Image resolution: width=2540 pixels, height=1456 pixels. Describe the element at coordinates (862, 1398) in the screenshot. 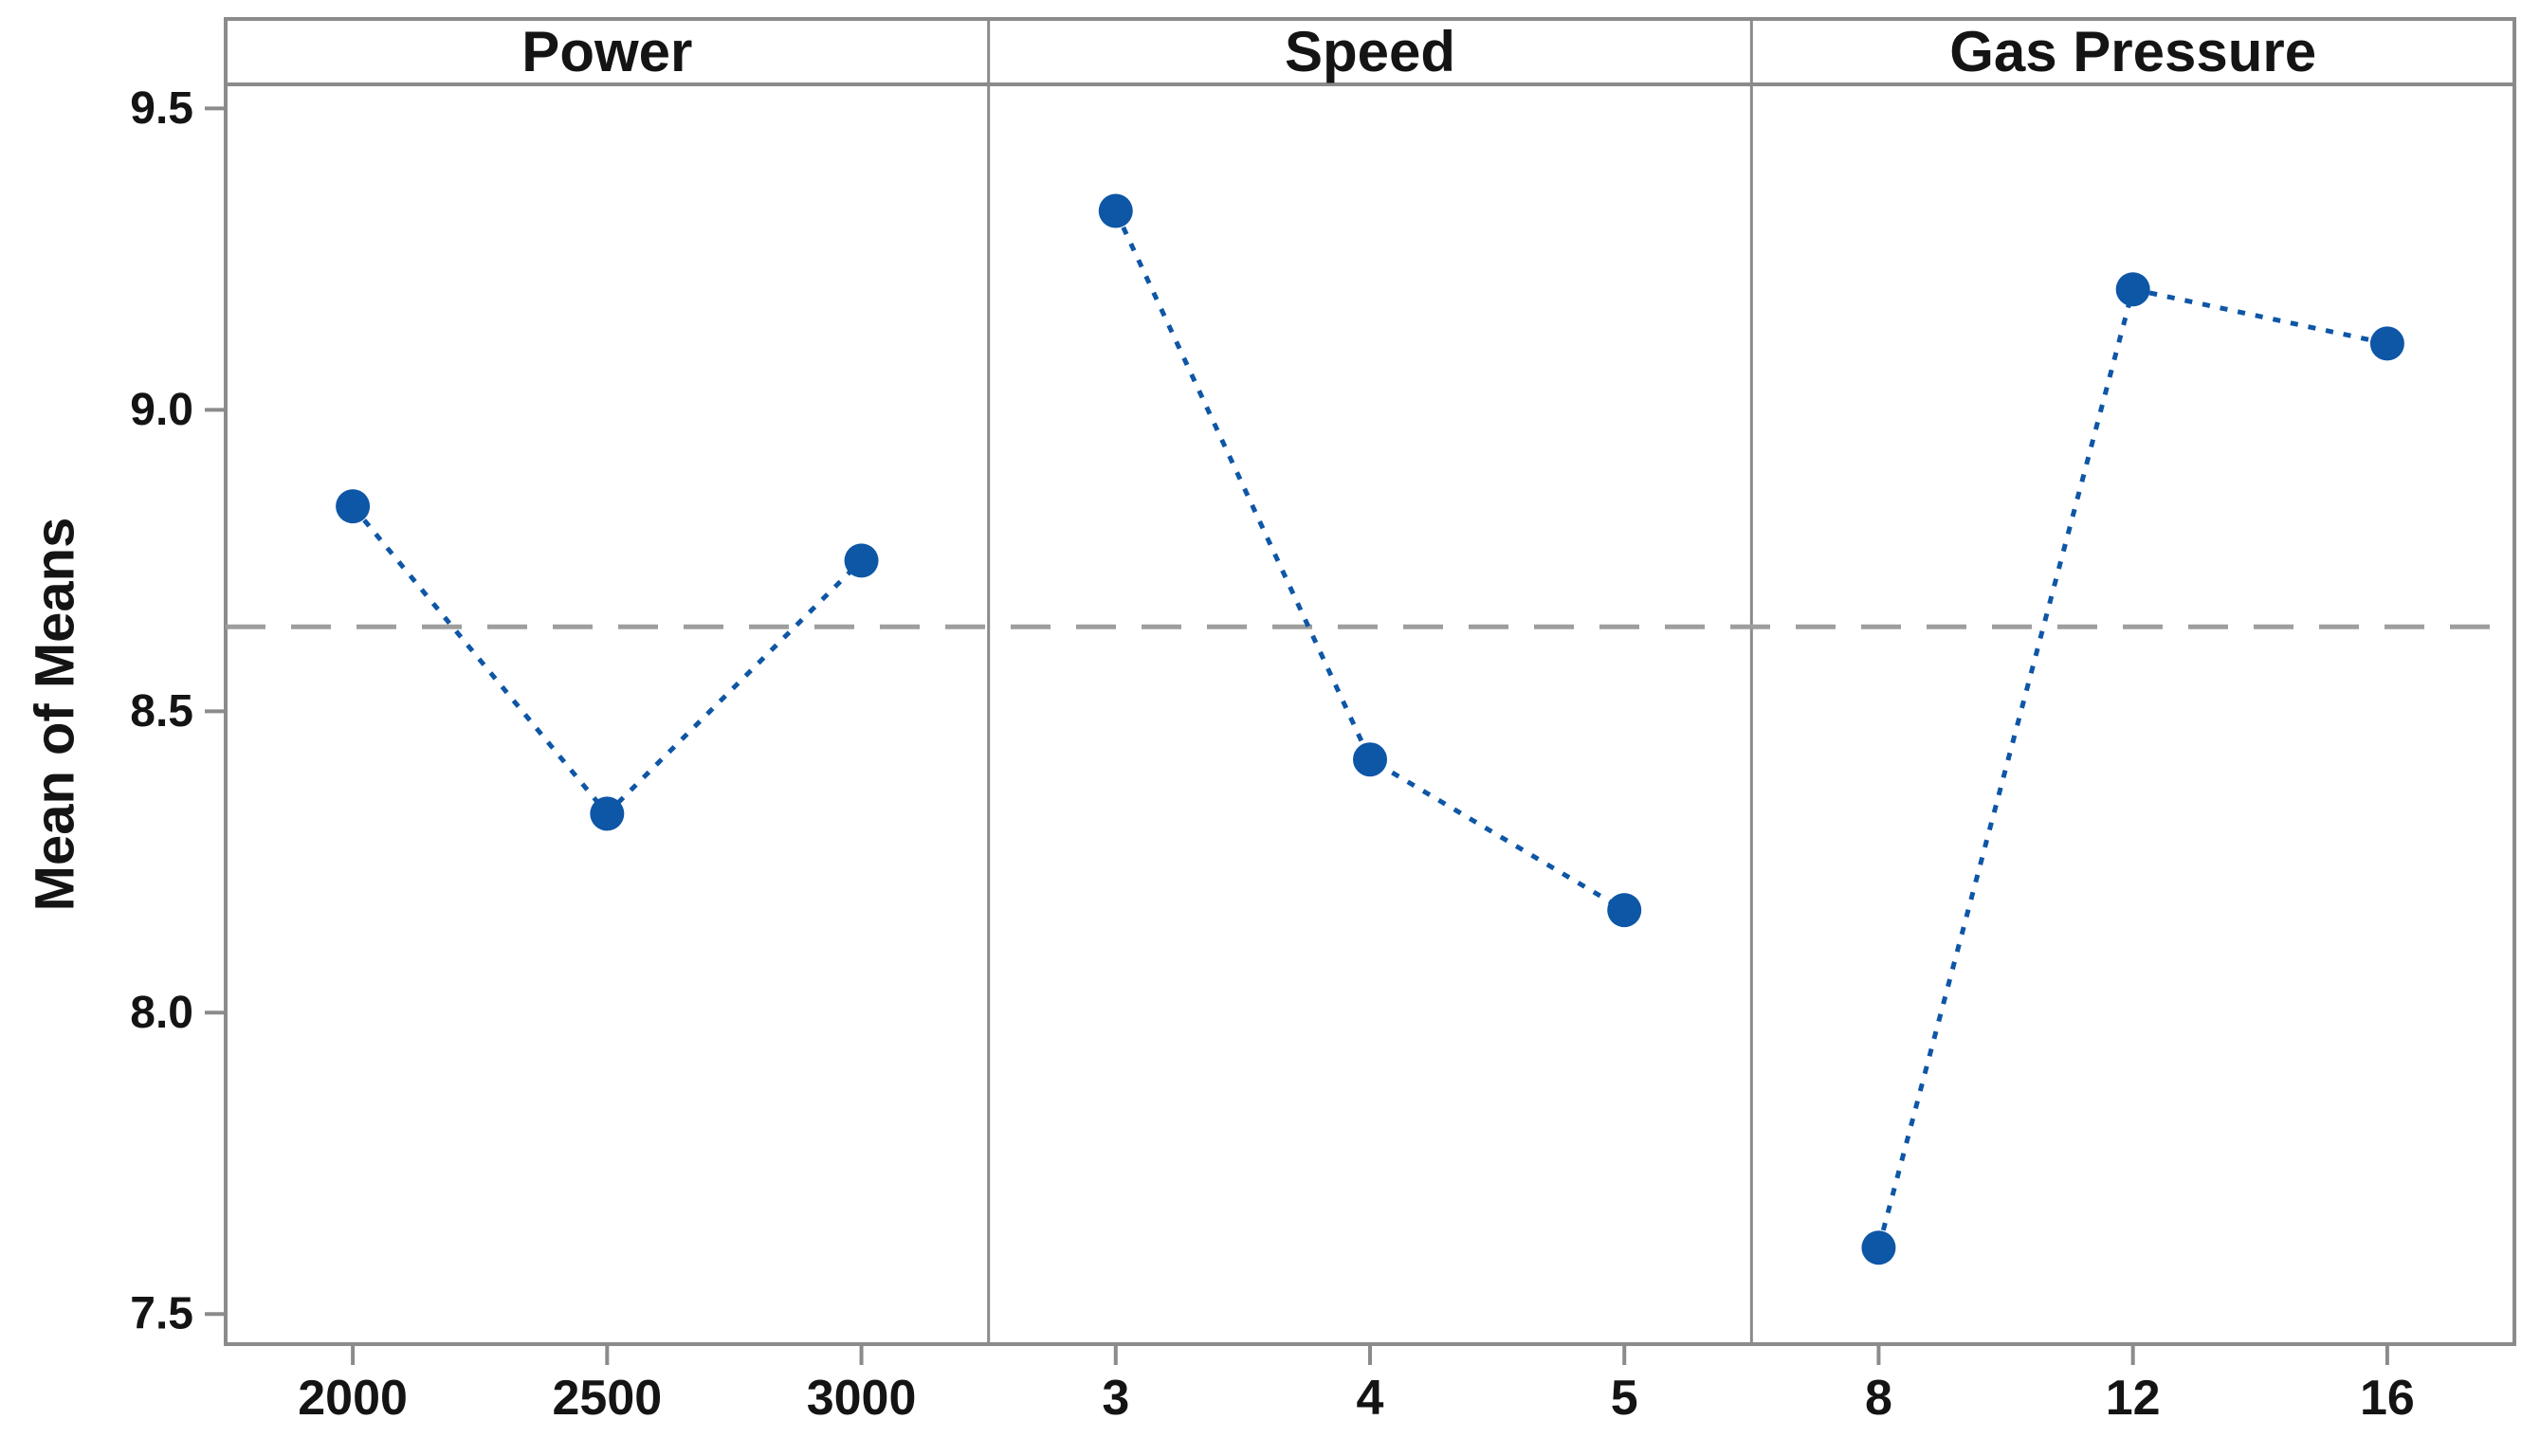

I see `x-tick-label-power-3000: 3000` at that location.